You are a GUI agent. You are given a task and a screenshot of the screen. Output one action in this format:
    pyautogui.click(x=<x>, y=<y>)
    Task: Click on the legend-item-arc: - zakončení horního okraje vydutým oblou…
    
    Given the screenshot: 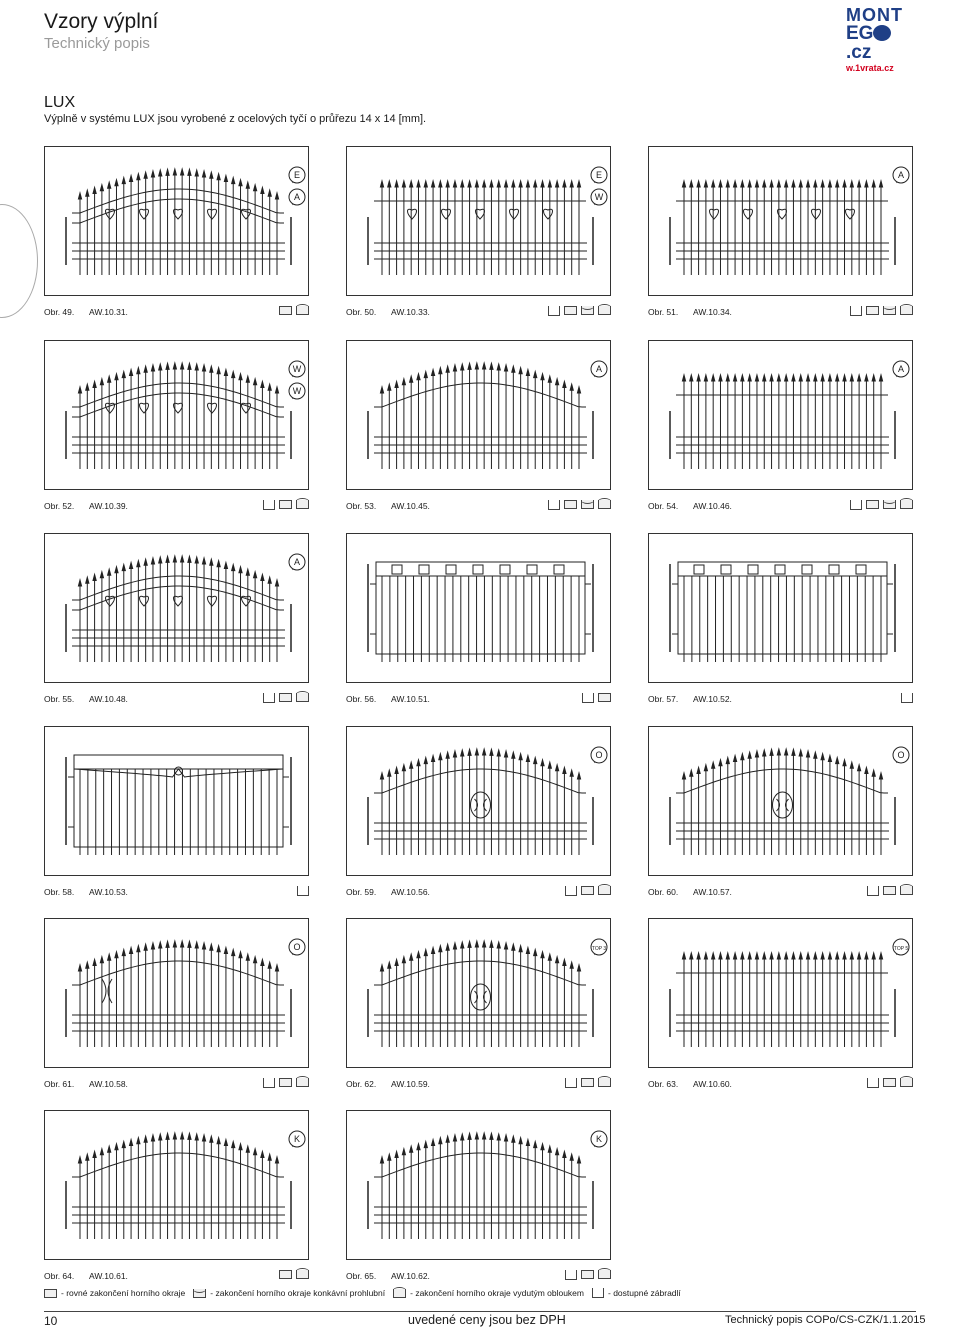 What is the action you would take?
    pyautogui.click(x=488, y=1292)
    